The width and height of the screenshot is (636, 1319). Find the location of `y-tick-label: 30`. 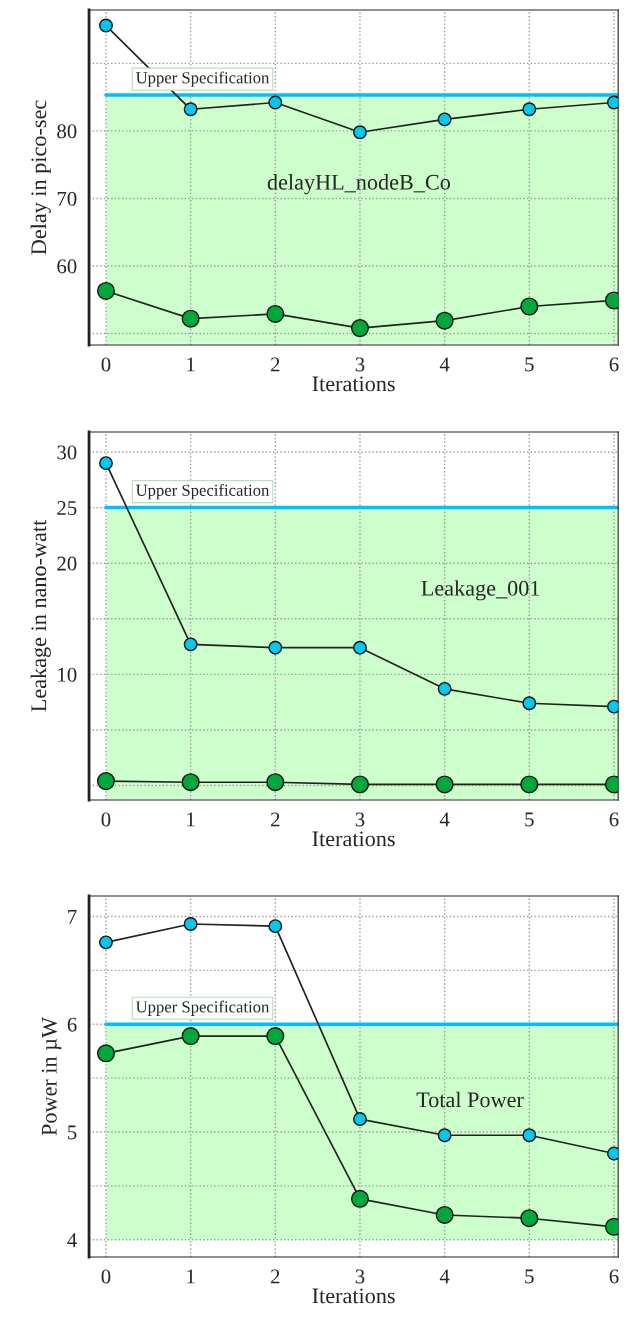

y-tick-label: 30 is located at coordinates (67, 452).